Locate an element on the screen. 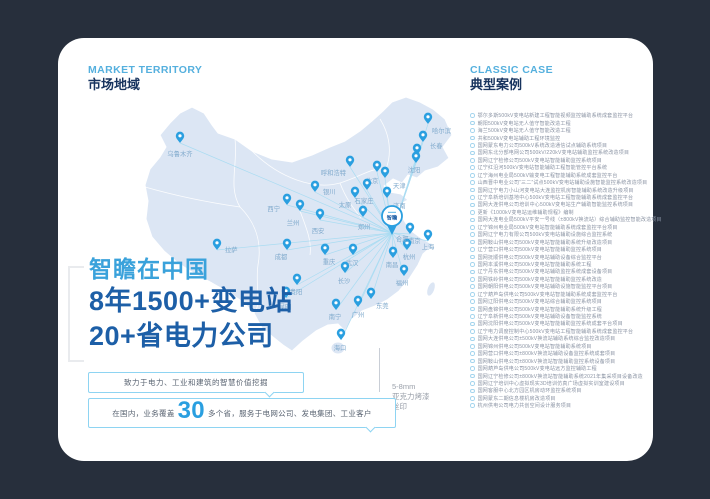 This screenshot has height=499, width=710. classic-case-eyebrow: CLASSIC CASE is located at coordinates (511, 70).